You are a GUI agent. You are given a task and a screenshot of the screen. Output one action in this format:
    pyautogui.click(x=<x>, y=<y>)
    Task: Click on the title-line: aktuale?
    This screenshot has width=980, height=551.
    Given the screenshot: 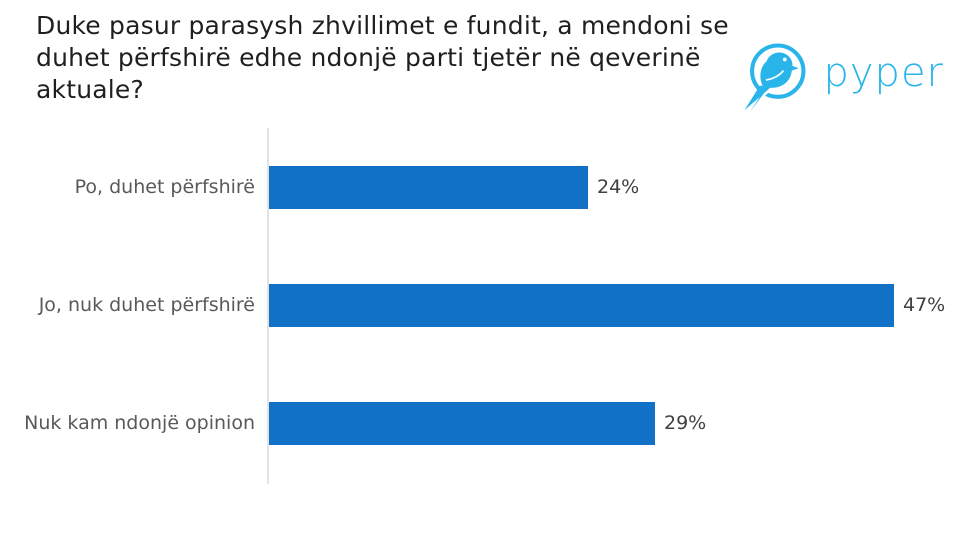 What is the action you would take?
    pyautogui.click(x=90, y=89)
    